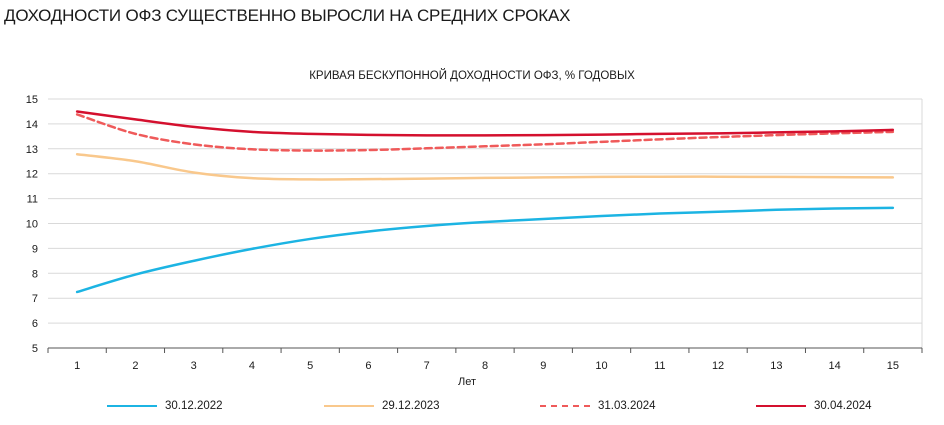 Image resolution: width=944 pixels, height=425 pixels. What do you see at coordinates (485, 366) in the screenshot?
I see `x-tick-label: 8` at bounding box center [485, 366].